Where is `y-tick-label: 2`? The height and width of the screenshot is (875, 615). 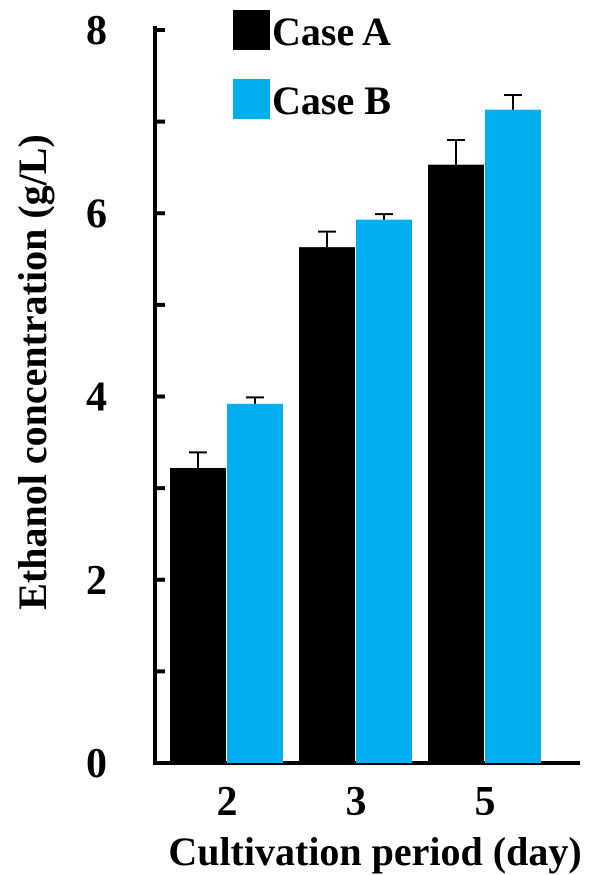
y-tick-label: 2 is located at coordinates (96, 581).